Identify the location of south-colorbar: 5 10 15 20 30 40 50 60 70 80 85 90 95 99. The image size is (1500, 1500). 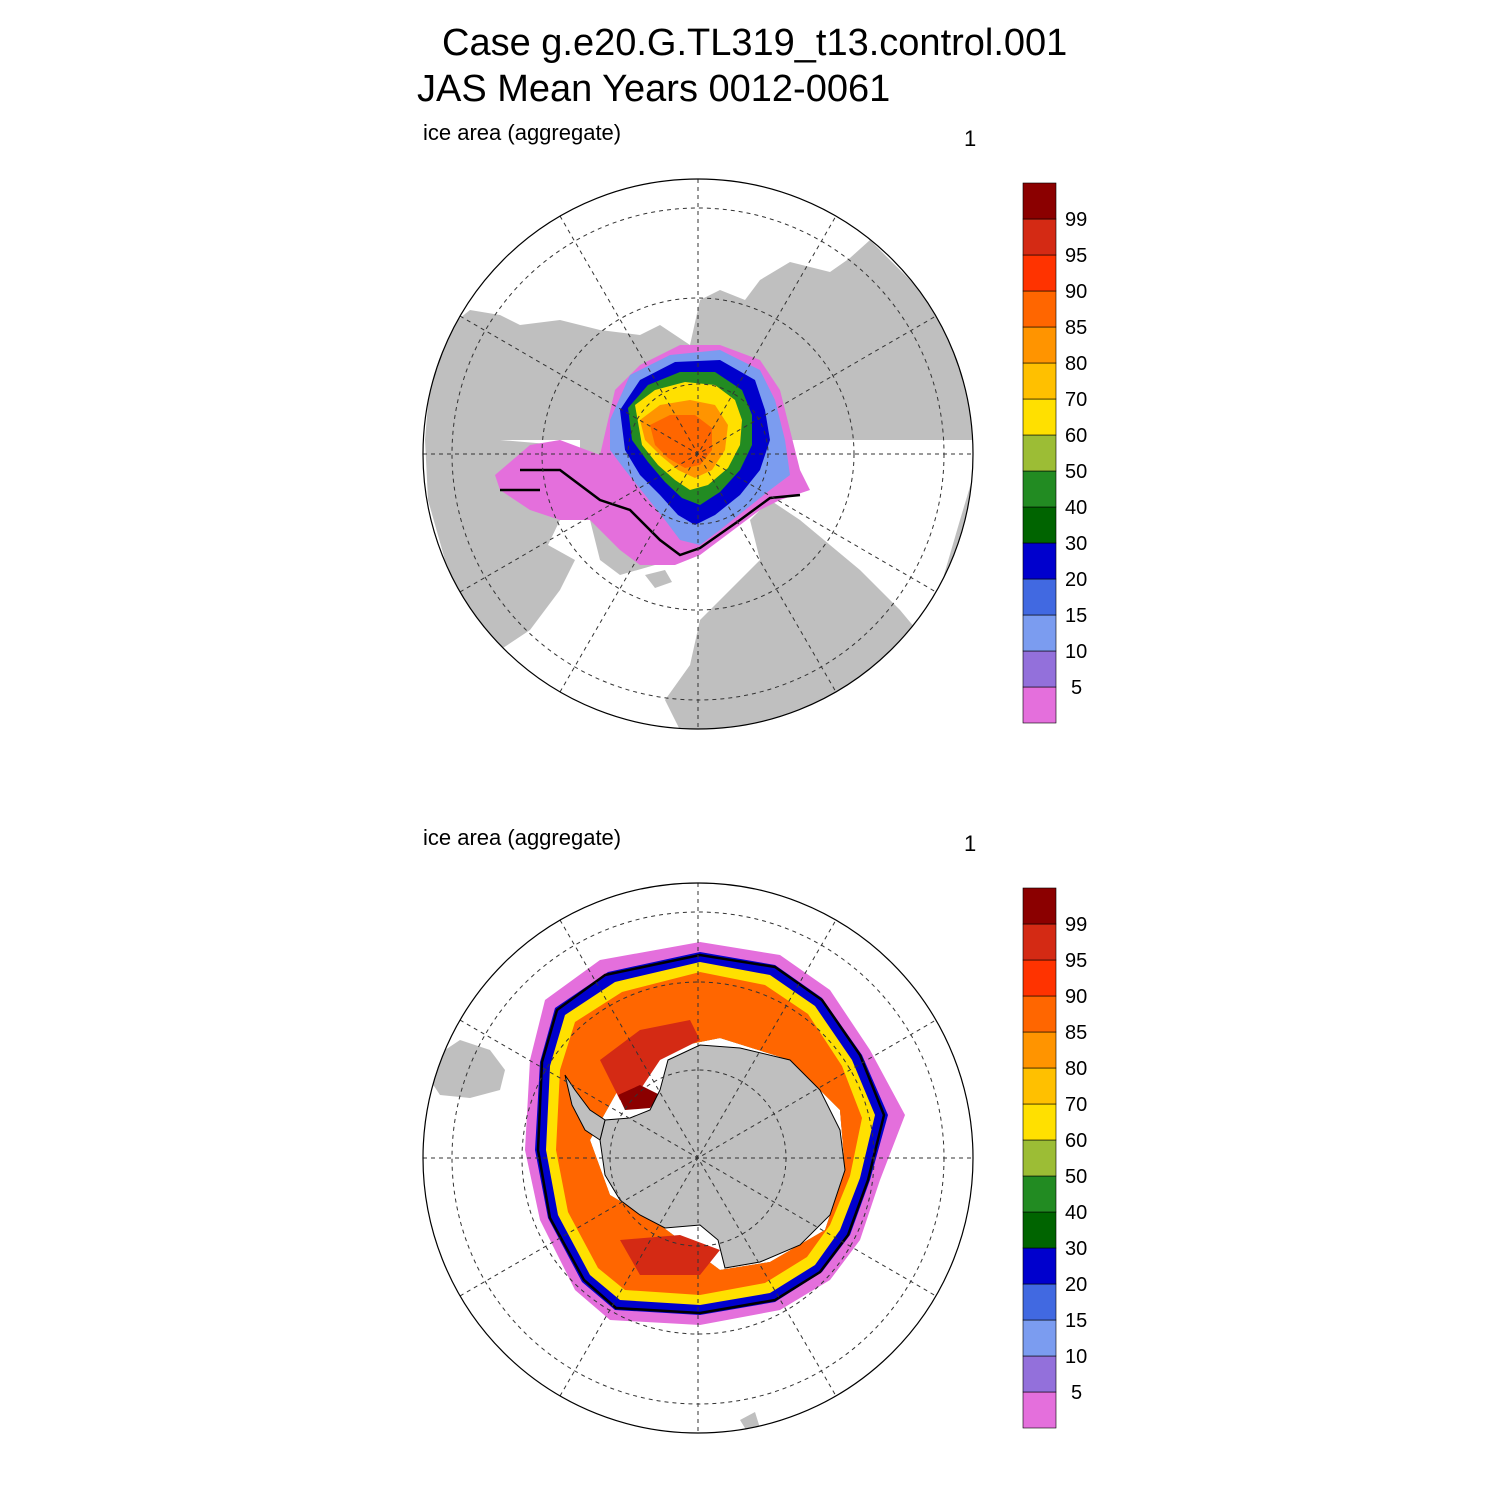
(1054, 1158).